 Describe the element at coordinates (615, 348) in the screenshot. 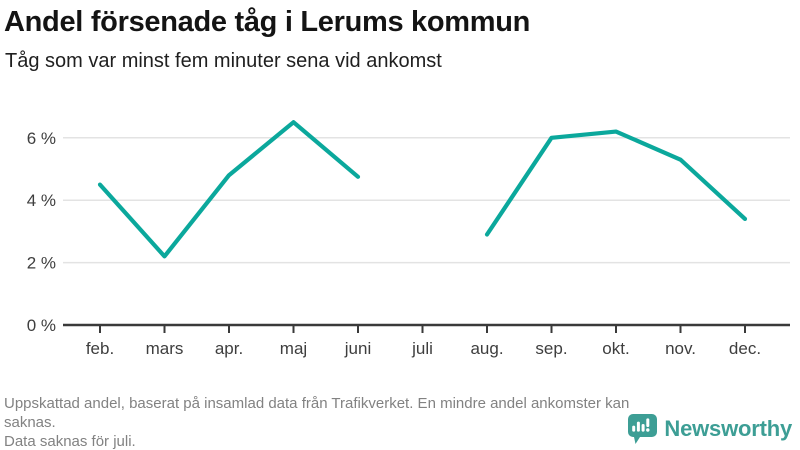

I see `x-axis-label: okt.` at that location.